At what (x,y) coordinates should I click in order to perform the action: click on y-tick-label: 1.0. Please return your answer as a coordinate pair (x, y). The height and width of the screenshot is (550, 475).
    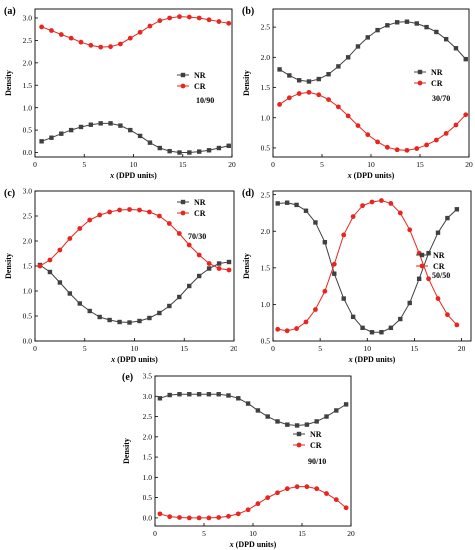
    Looking at the image, I should click on (148, 477).